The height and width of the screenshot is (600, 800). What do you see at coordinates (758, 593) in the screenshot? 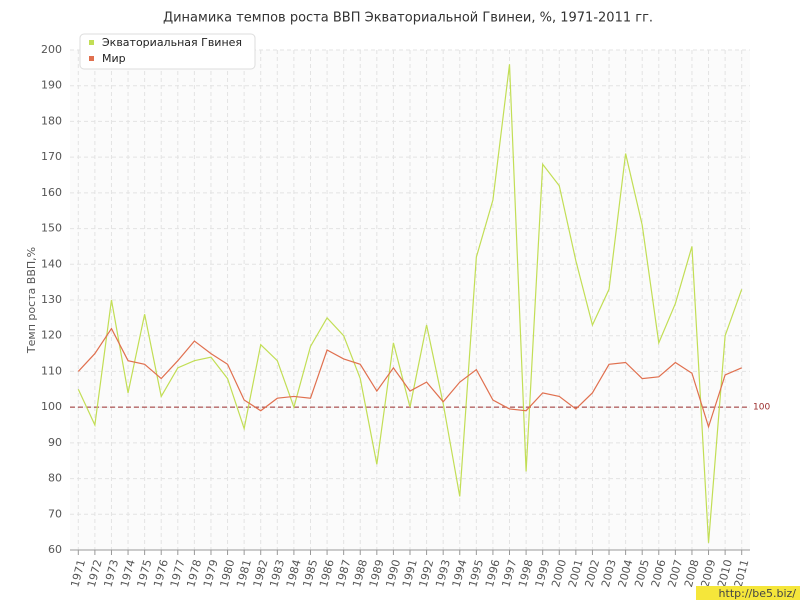
I see `watermark: http://be5.biz/` at bounding box center [758, 593].